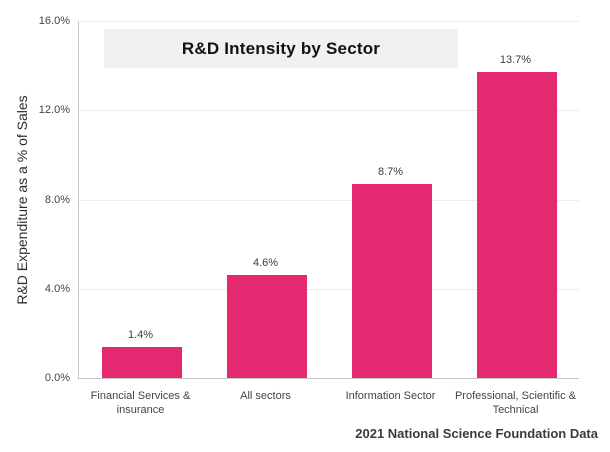  What do you see at coordinates (54, 21) in the screenshot?
I see `y-tick-label: 16.0%` at bounding box center [54, 21].